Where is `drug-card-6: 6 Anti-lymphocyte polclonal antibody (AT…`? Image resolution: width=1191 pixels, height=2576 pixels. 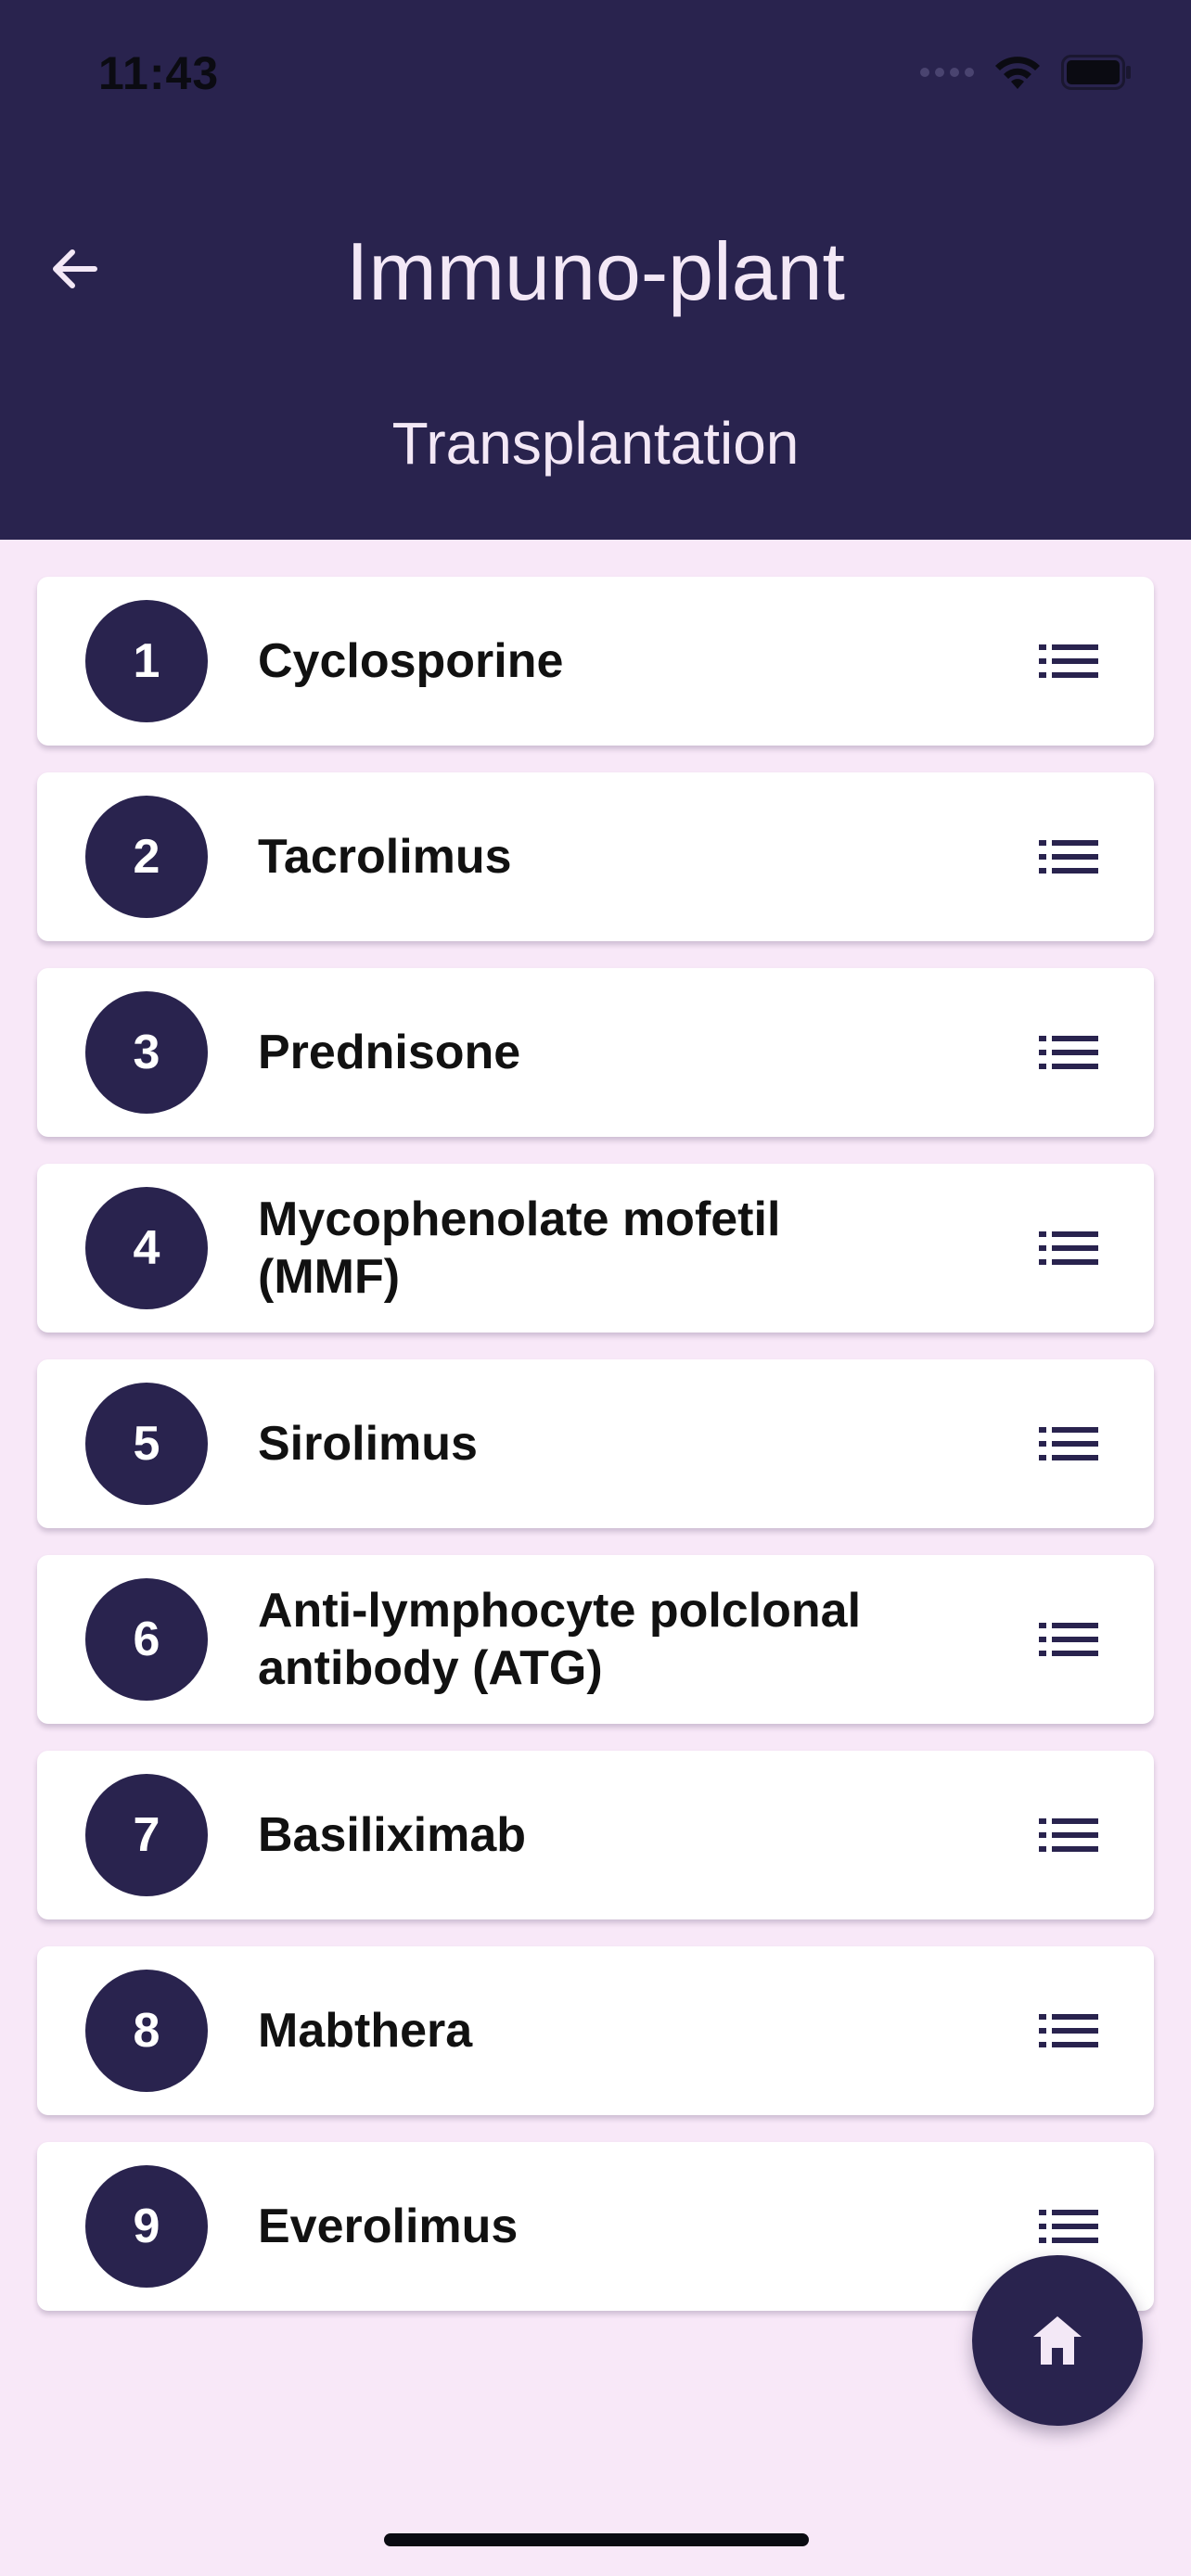 drug-card-6: 6 Anti-lymphocyte polclonal antibody (AT… is located at coordinates (595, 1639).